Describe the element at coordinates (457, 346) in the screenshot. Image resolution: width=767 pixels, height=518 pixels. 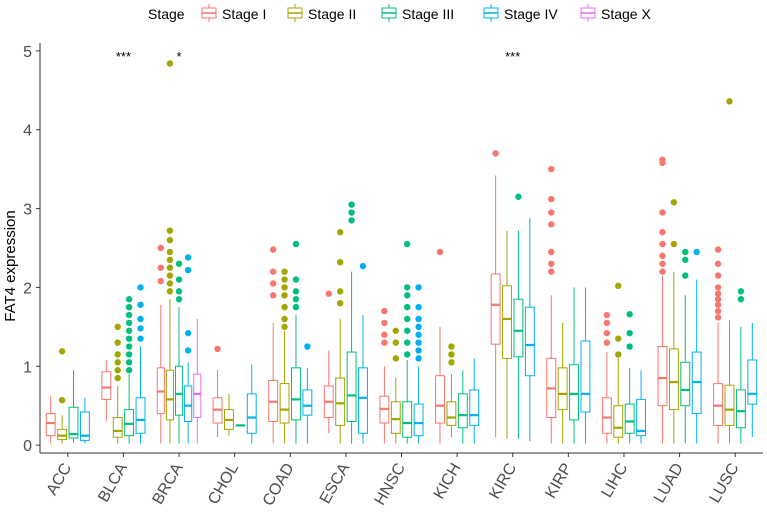
I see `group-kich` at that location.